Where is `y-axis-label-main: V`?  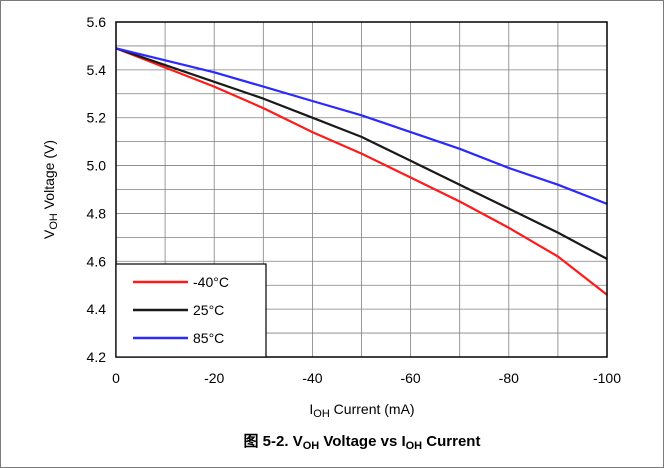
y-axis-label-main: V is located at coordinates (49, 234).